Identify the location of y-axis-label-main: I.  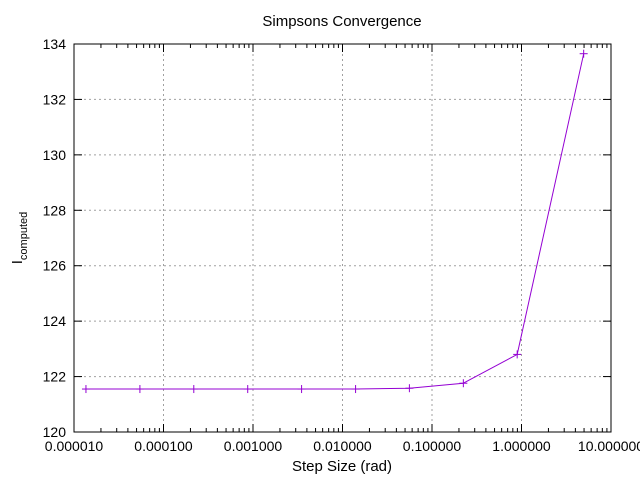
(17, 262).